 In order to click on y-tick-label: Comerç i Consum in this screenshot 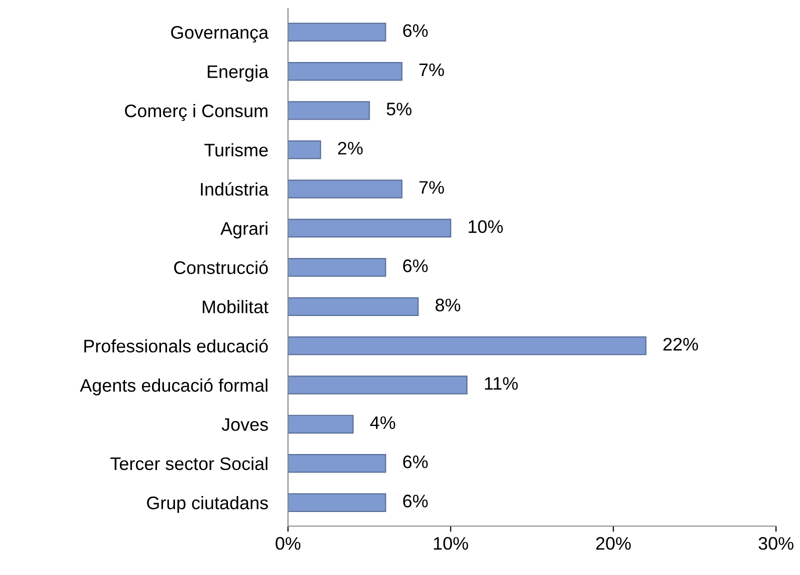, I will do `click(196, 112)`.